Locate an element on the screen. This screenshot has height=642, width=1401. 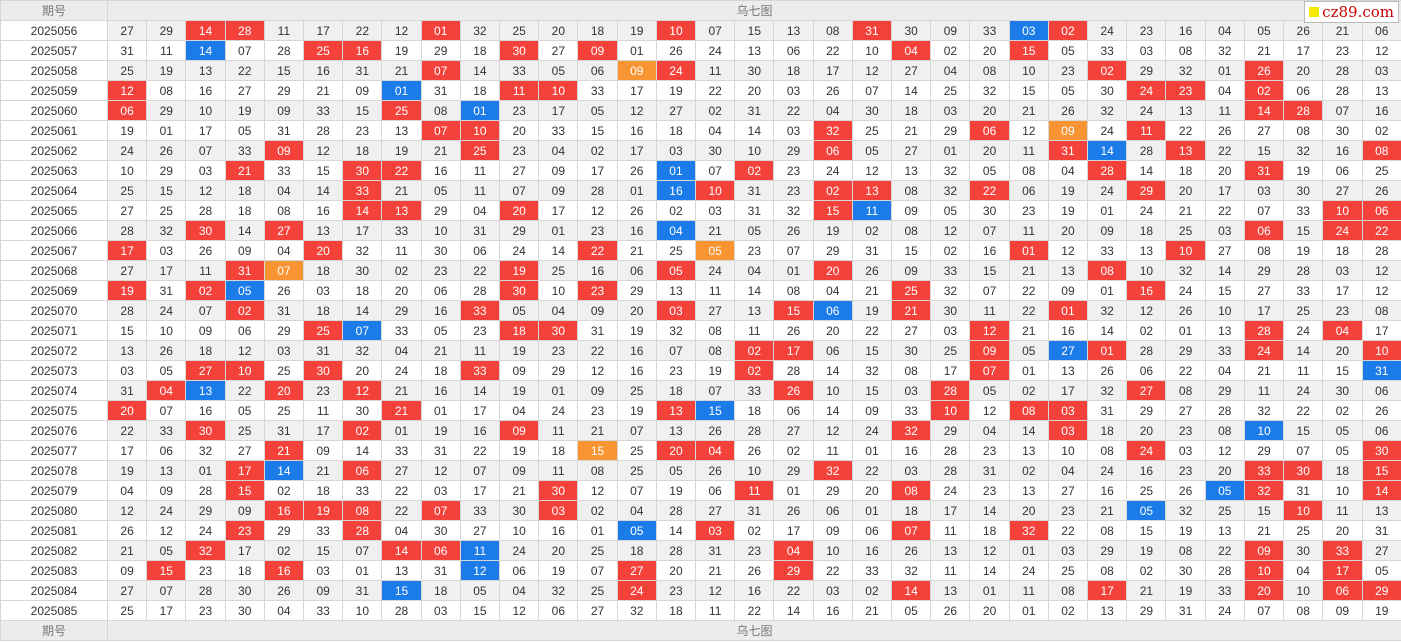
number-cell: 29 is located at coordinates (401, 310).